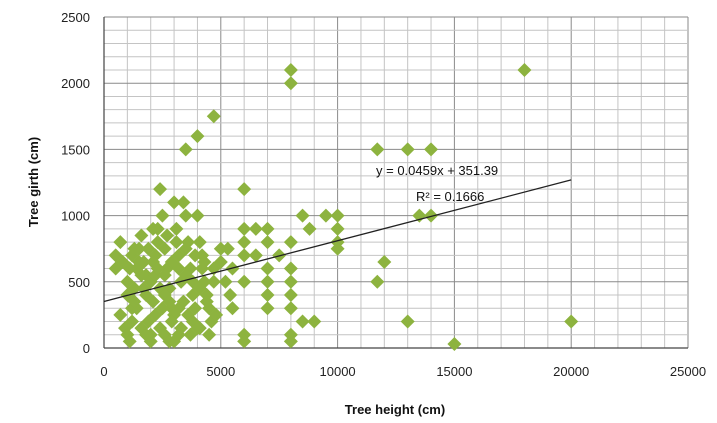 The image size is (717, 423). I want to click on y-tick-label: 2500, so click(75, 17).